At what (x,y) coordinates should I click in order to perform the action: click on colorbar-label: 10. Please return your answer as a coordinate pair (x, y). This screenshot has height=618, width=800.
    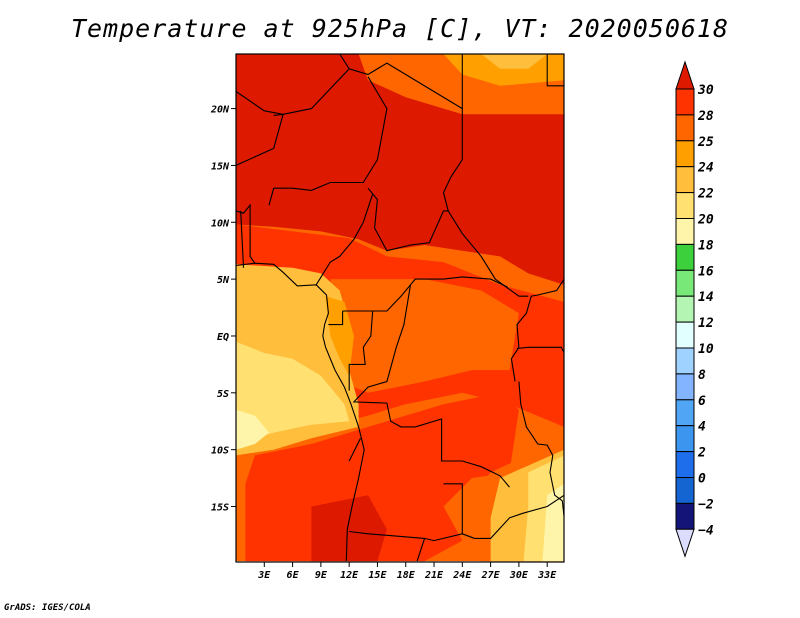
    Looking at the image, I should click on (706, 349).